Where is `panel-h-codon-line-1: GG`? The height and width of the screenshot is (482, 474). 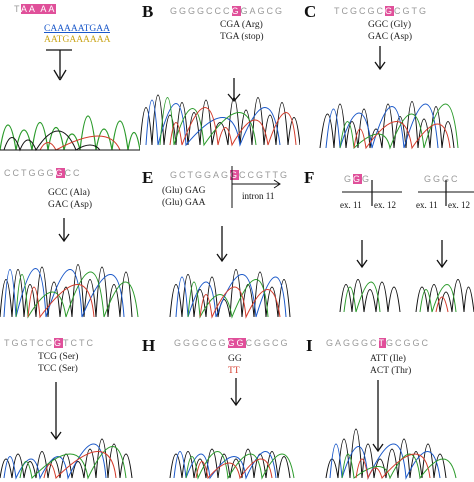
panel-h-codon-line-1: GG is located at coordinates (235, 359).